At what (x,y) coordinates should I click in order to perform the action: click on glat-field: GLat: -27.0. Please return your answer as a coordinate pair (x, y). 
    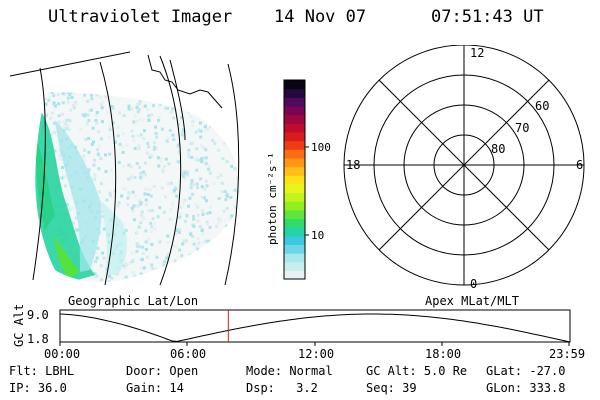
    Looking at the image, I should click on (525, 371).